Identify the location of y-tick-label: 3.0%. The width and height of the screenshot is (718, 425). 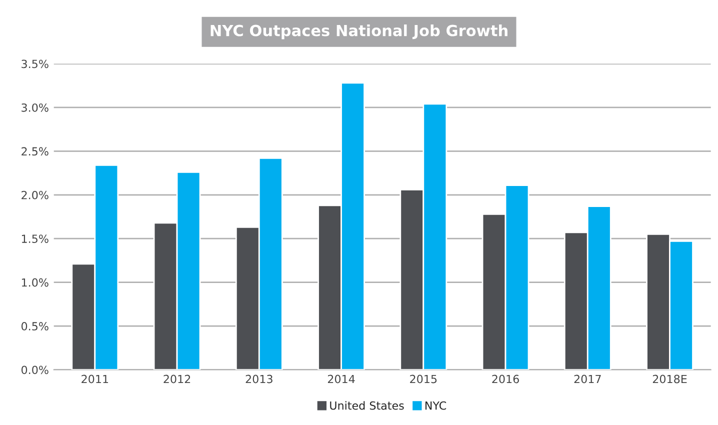
(35, 107).